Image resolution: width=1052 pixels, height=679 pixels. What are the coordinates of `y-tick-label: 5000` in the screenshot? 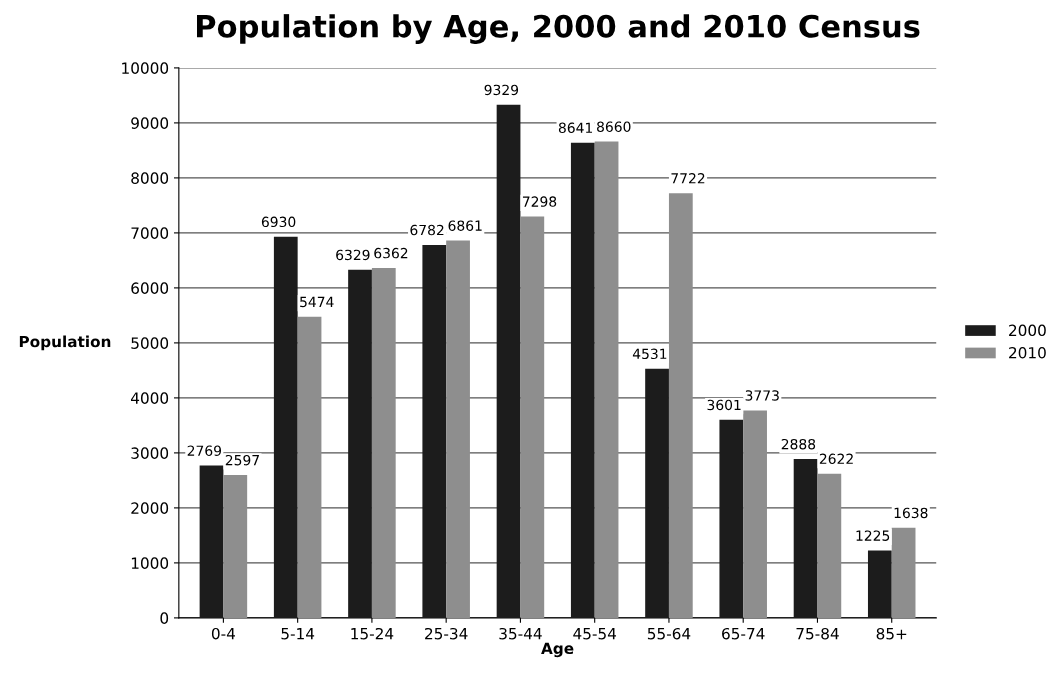 It's located at (150, 343).